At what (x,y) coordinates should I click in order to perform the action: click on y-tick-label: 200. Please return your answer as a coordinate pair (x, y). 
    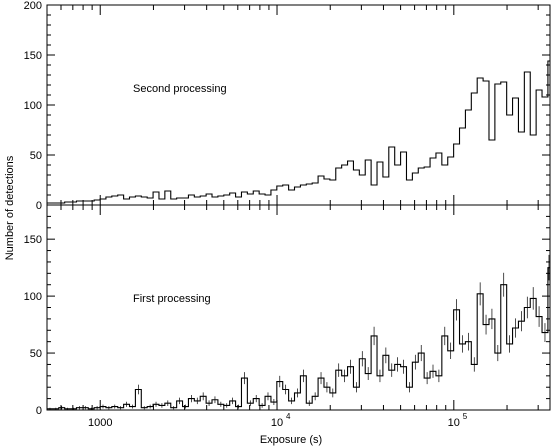
    Looking at the image, I should click on (33, 6).